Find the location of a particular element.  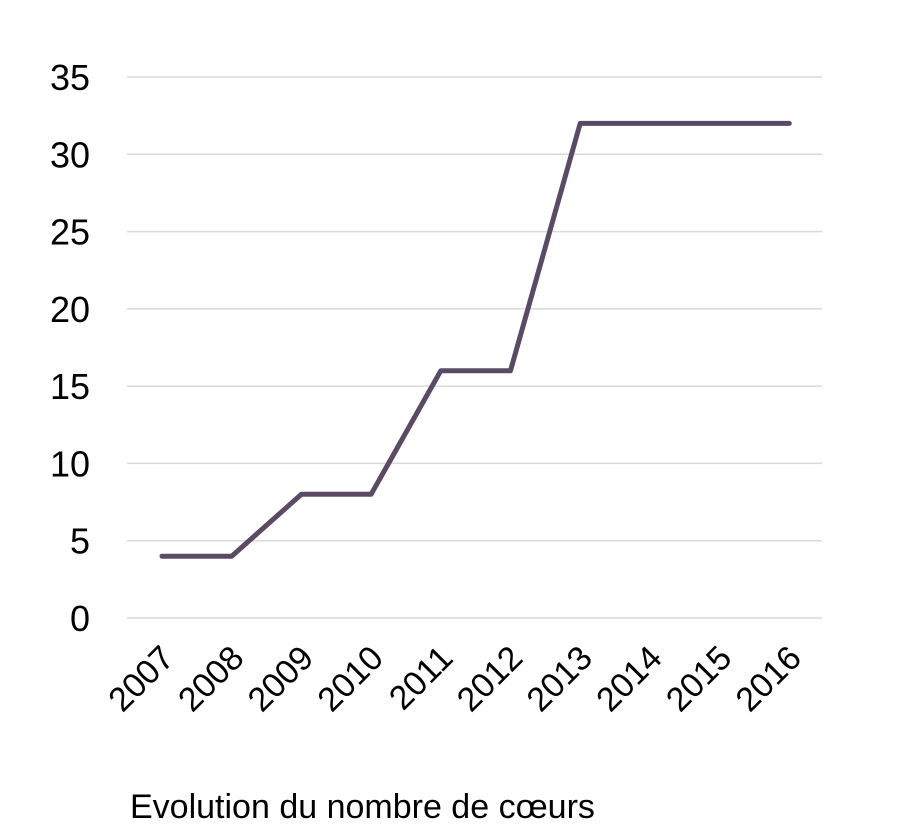

y-tick-label: 35 is located at coordinates (70, 77).